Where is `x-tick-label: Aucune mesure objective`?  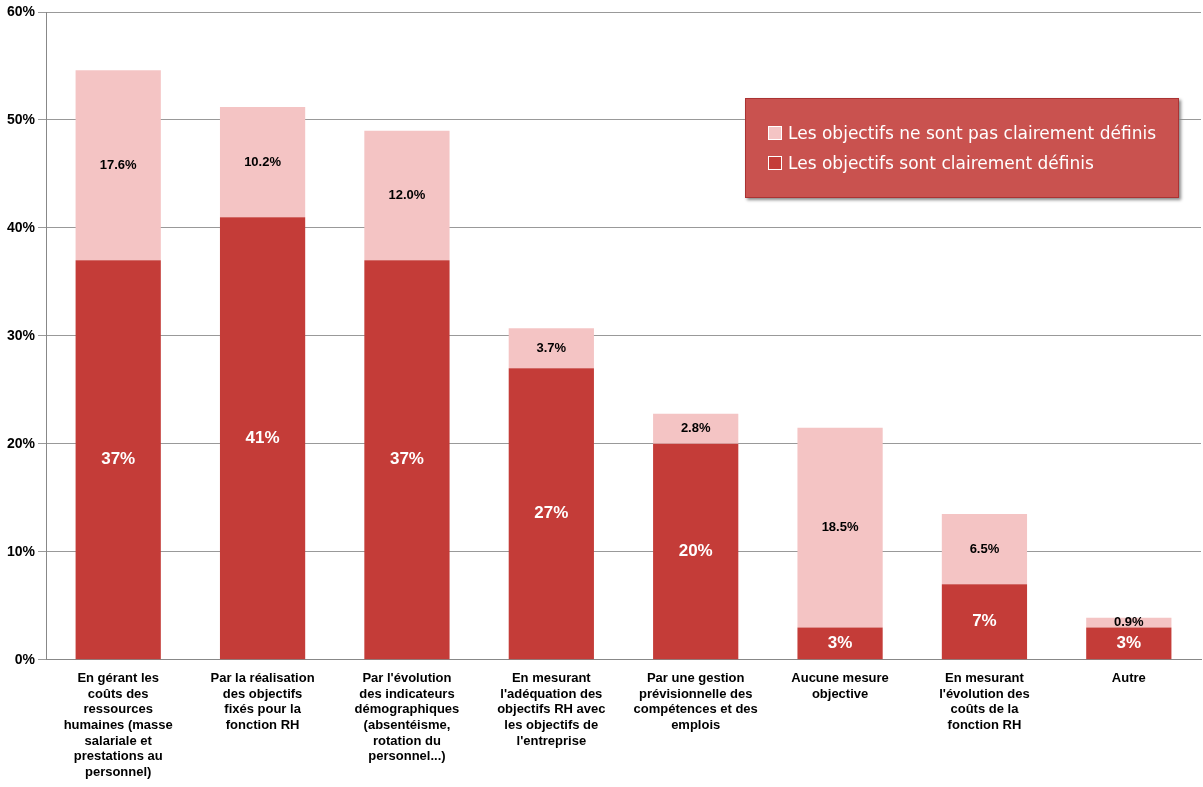 x-tick-label: Aucune mesure objective is located at coordinates (840, 685).